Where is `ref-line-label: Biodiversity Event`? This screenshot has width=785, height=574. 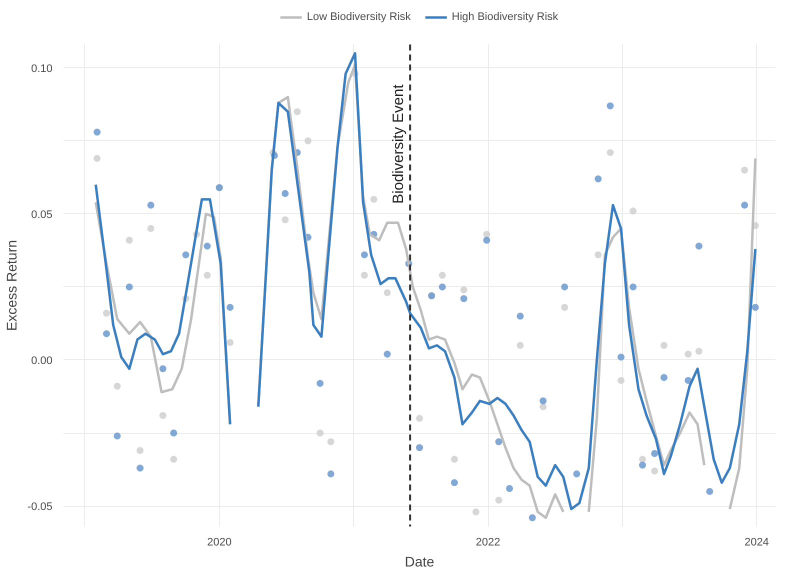 ref-line-label: Biodiversity Event is located at coordinates (399, 144).